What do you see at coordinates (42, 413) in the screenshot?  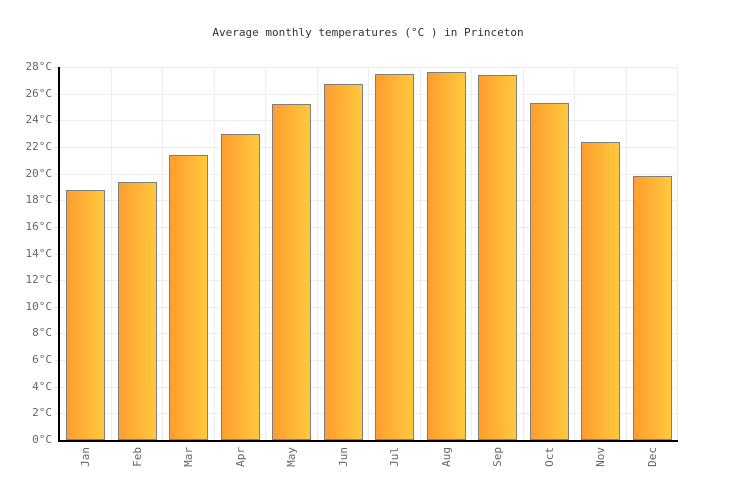 I see `y-axis-label: 2°C` at bounding box center [42, 413].